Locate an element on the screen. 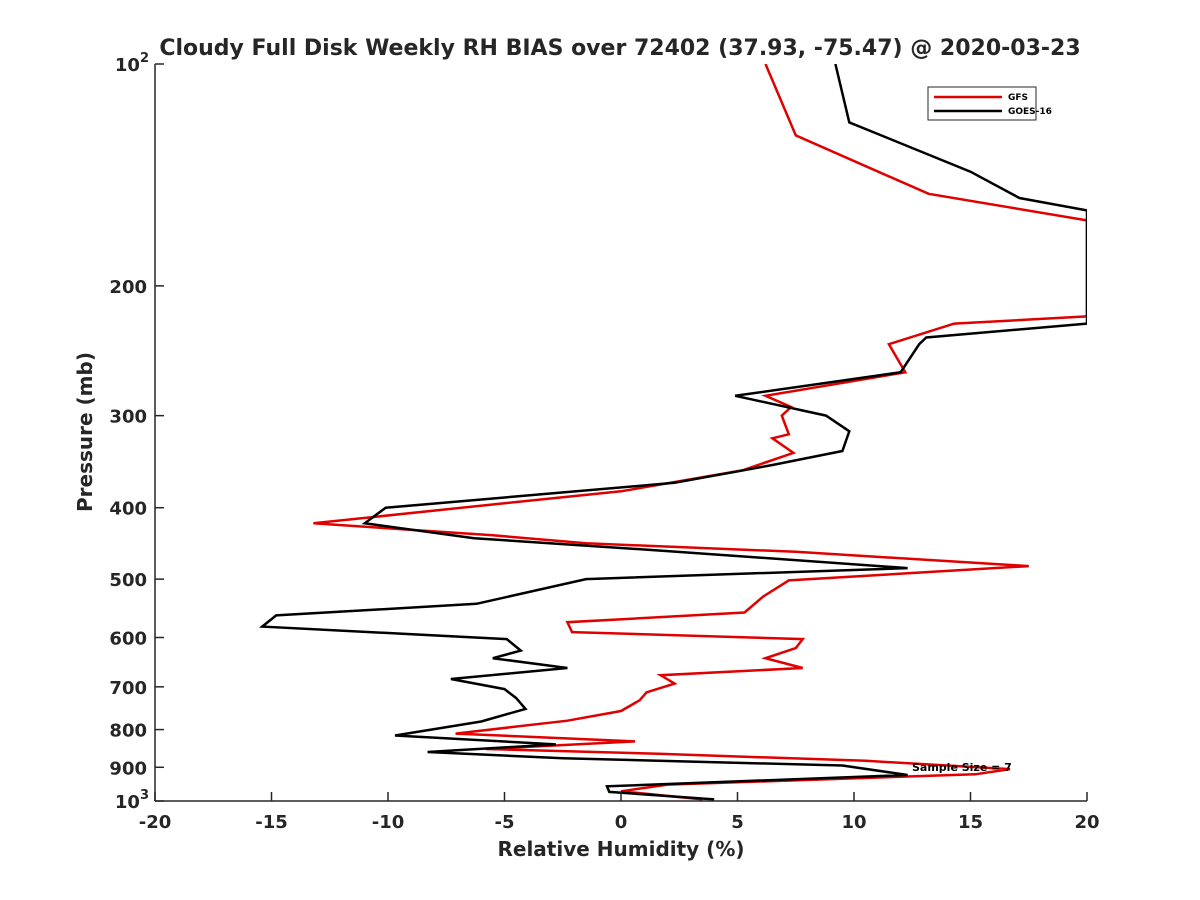 Image resolution: width=1200 pixels, height=900 pixels. y-axis-label: Pressure (mb) is located at coordinates (85, 432).